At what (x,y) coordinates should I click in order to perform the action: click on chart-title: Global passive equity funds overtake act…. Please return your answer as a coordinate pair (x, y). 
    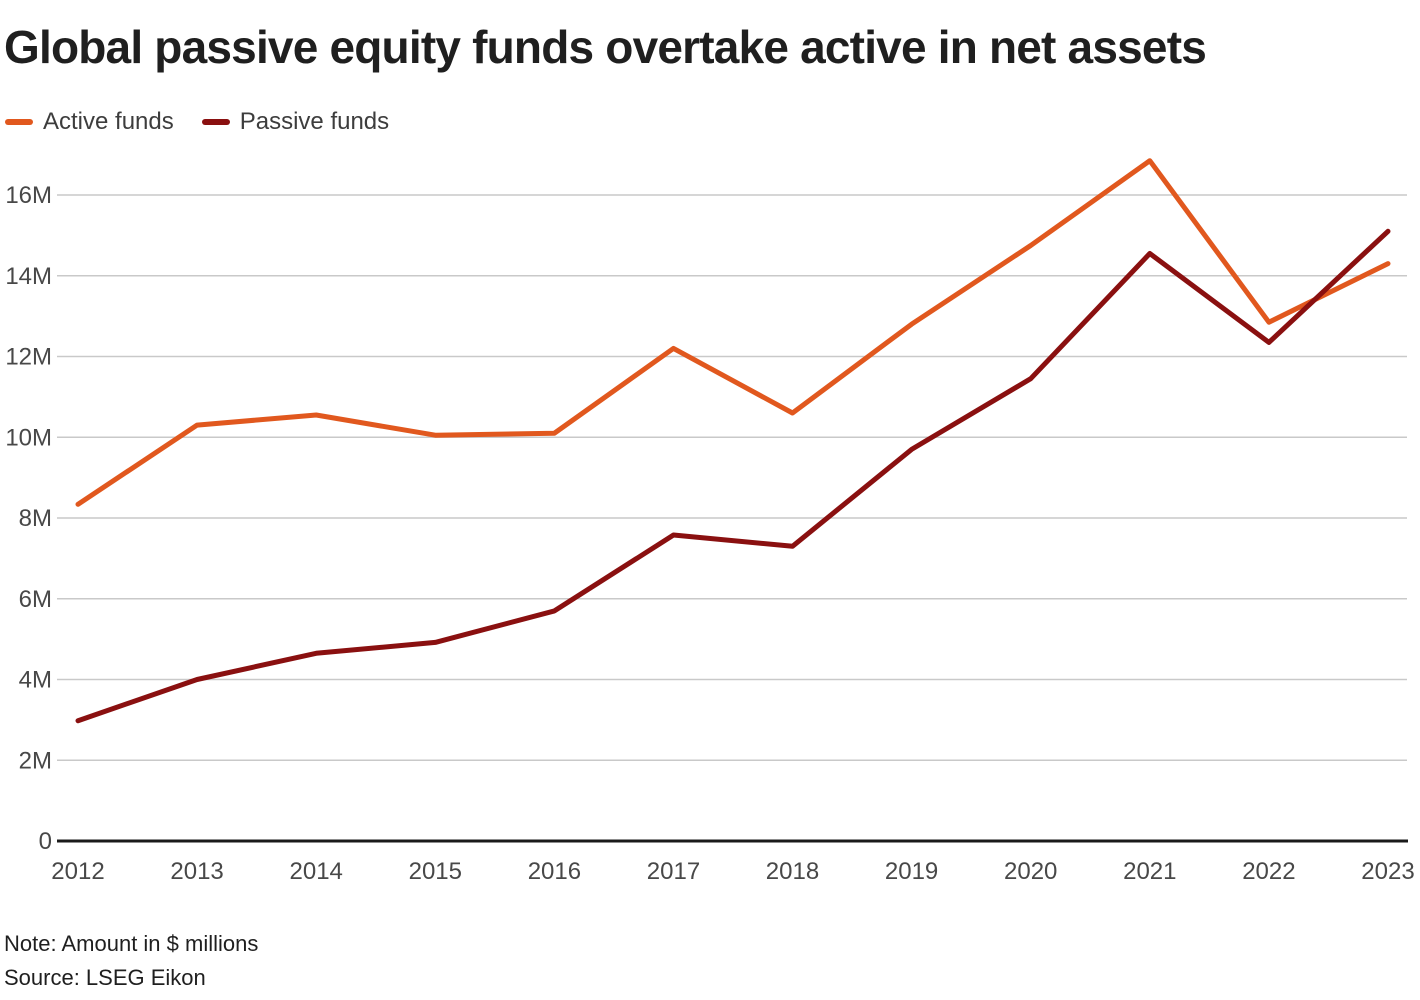
    Looking at the image, I should click on (605, 47).